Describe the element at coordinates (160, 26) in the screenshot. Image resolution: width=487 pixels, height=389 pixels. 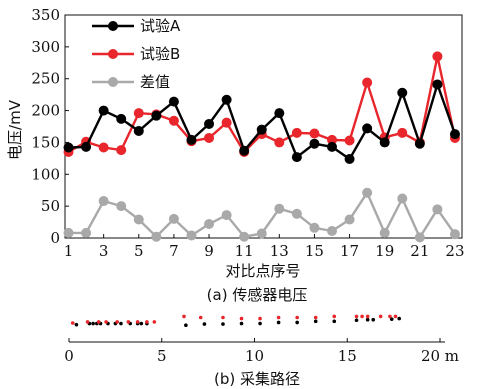
I see `legend-label: 试验A` at that location.